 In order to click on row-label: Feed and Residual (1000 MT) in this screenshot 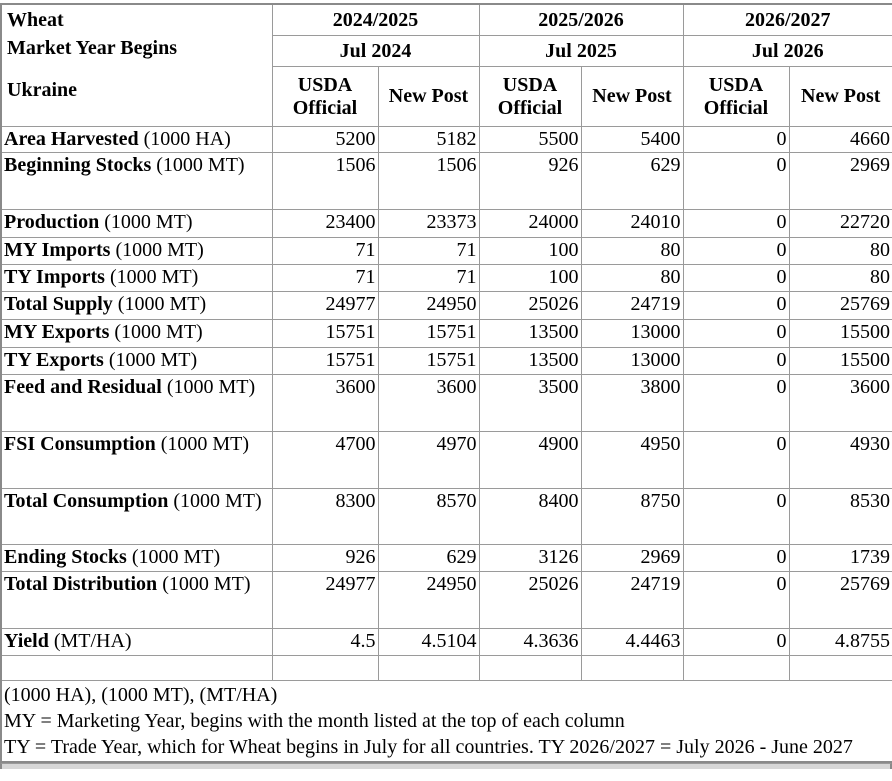, I will do `click(136, 403)`.